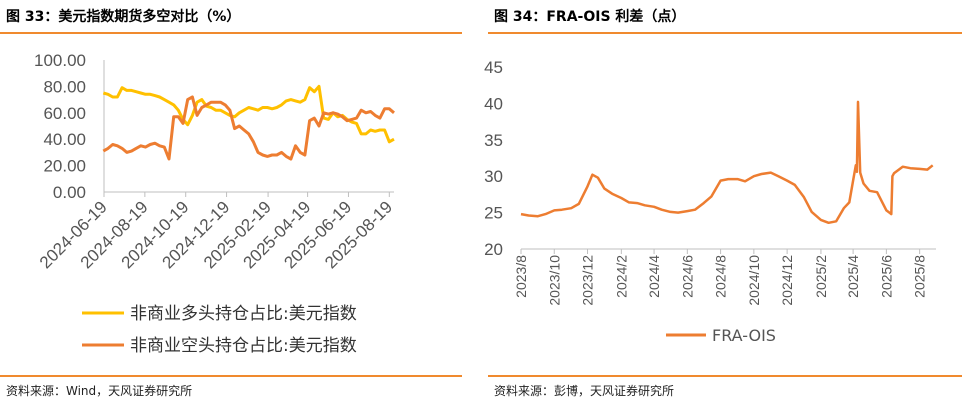 The height and width of the screenshot is (404, 972). Describe the element at coordinates (248, 128) in the screenshot. I see `series-line-short` at that location.